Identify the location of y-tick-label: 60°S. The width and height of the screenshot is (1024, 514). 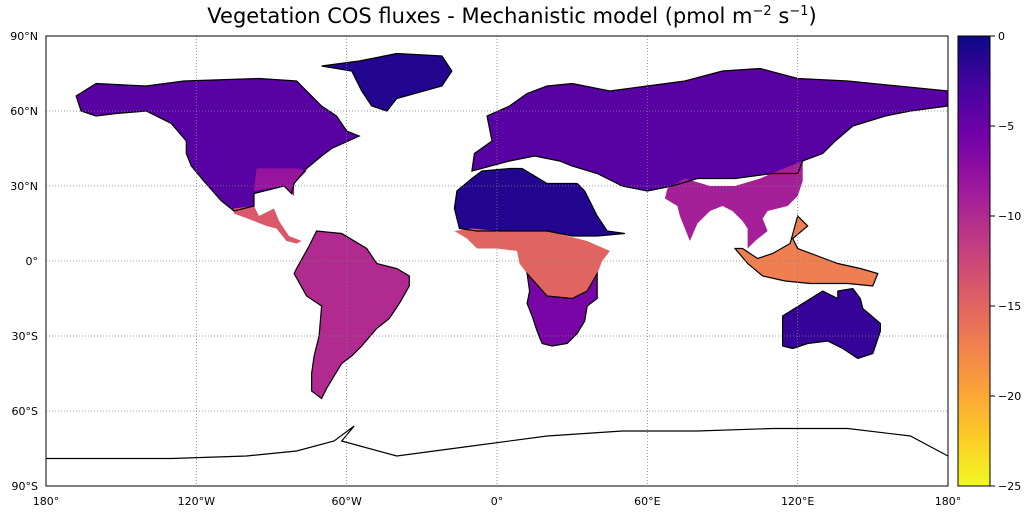
(25, 411).